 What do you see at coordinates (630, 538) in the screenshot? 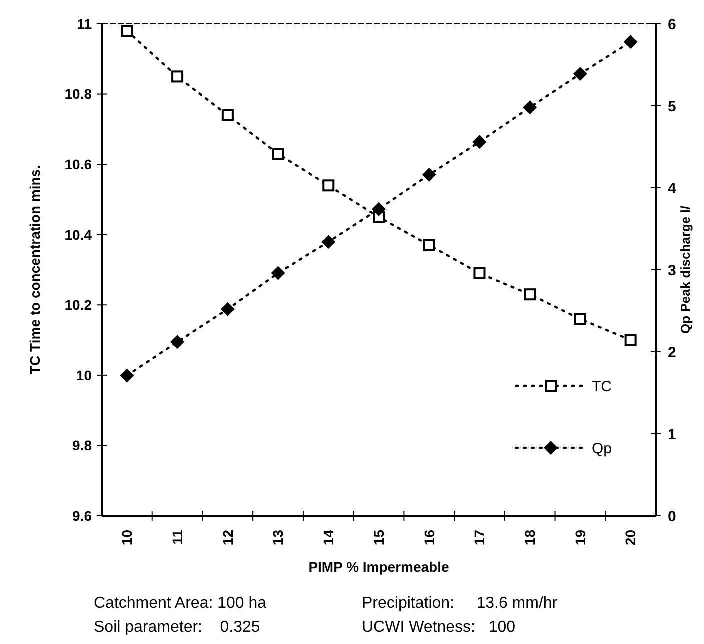
I see `x-tick-label: 20` at bounding box center [630, 538].